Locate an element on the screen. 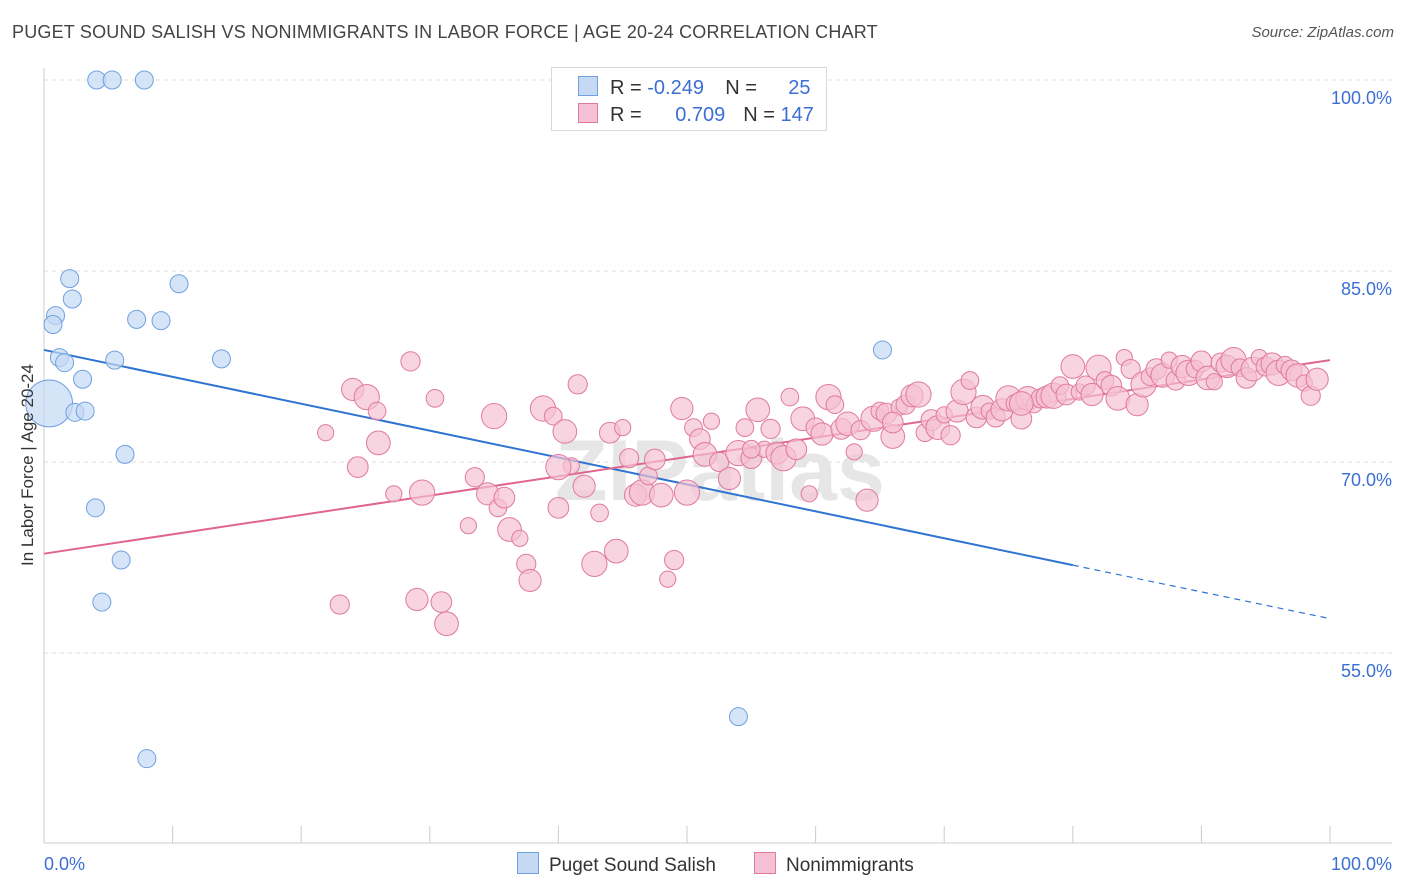  y-tick-label: 85.0% is located at coordinates (1366, 289).